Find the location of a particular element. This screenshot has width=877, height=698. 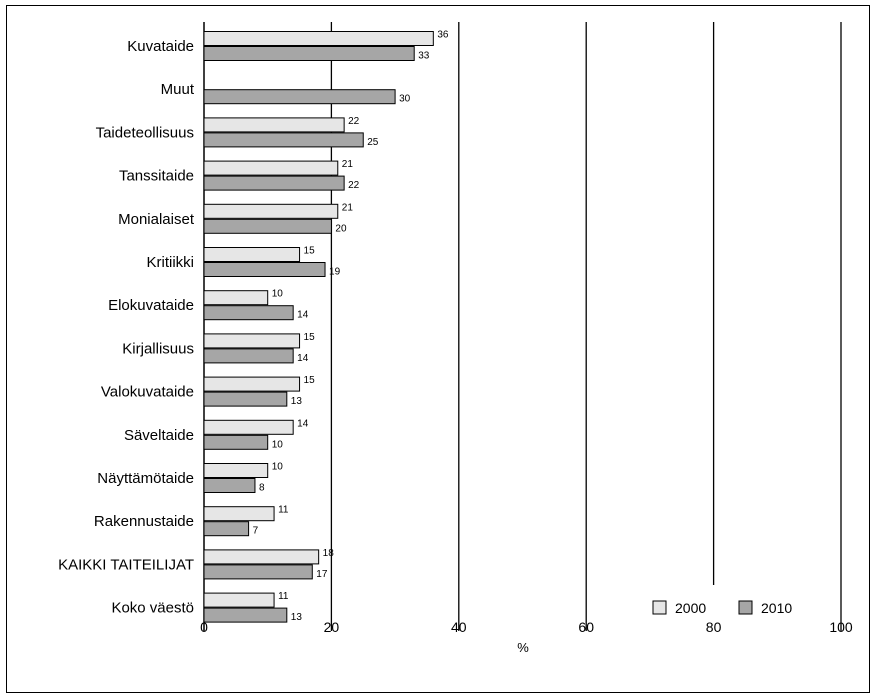

bar-2010-muut is located at coordinates (299, 97).